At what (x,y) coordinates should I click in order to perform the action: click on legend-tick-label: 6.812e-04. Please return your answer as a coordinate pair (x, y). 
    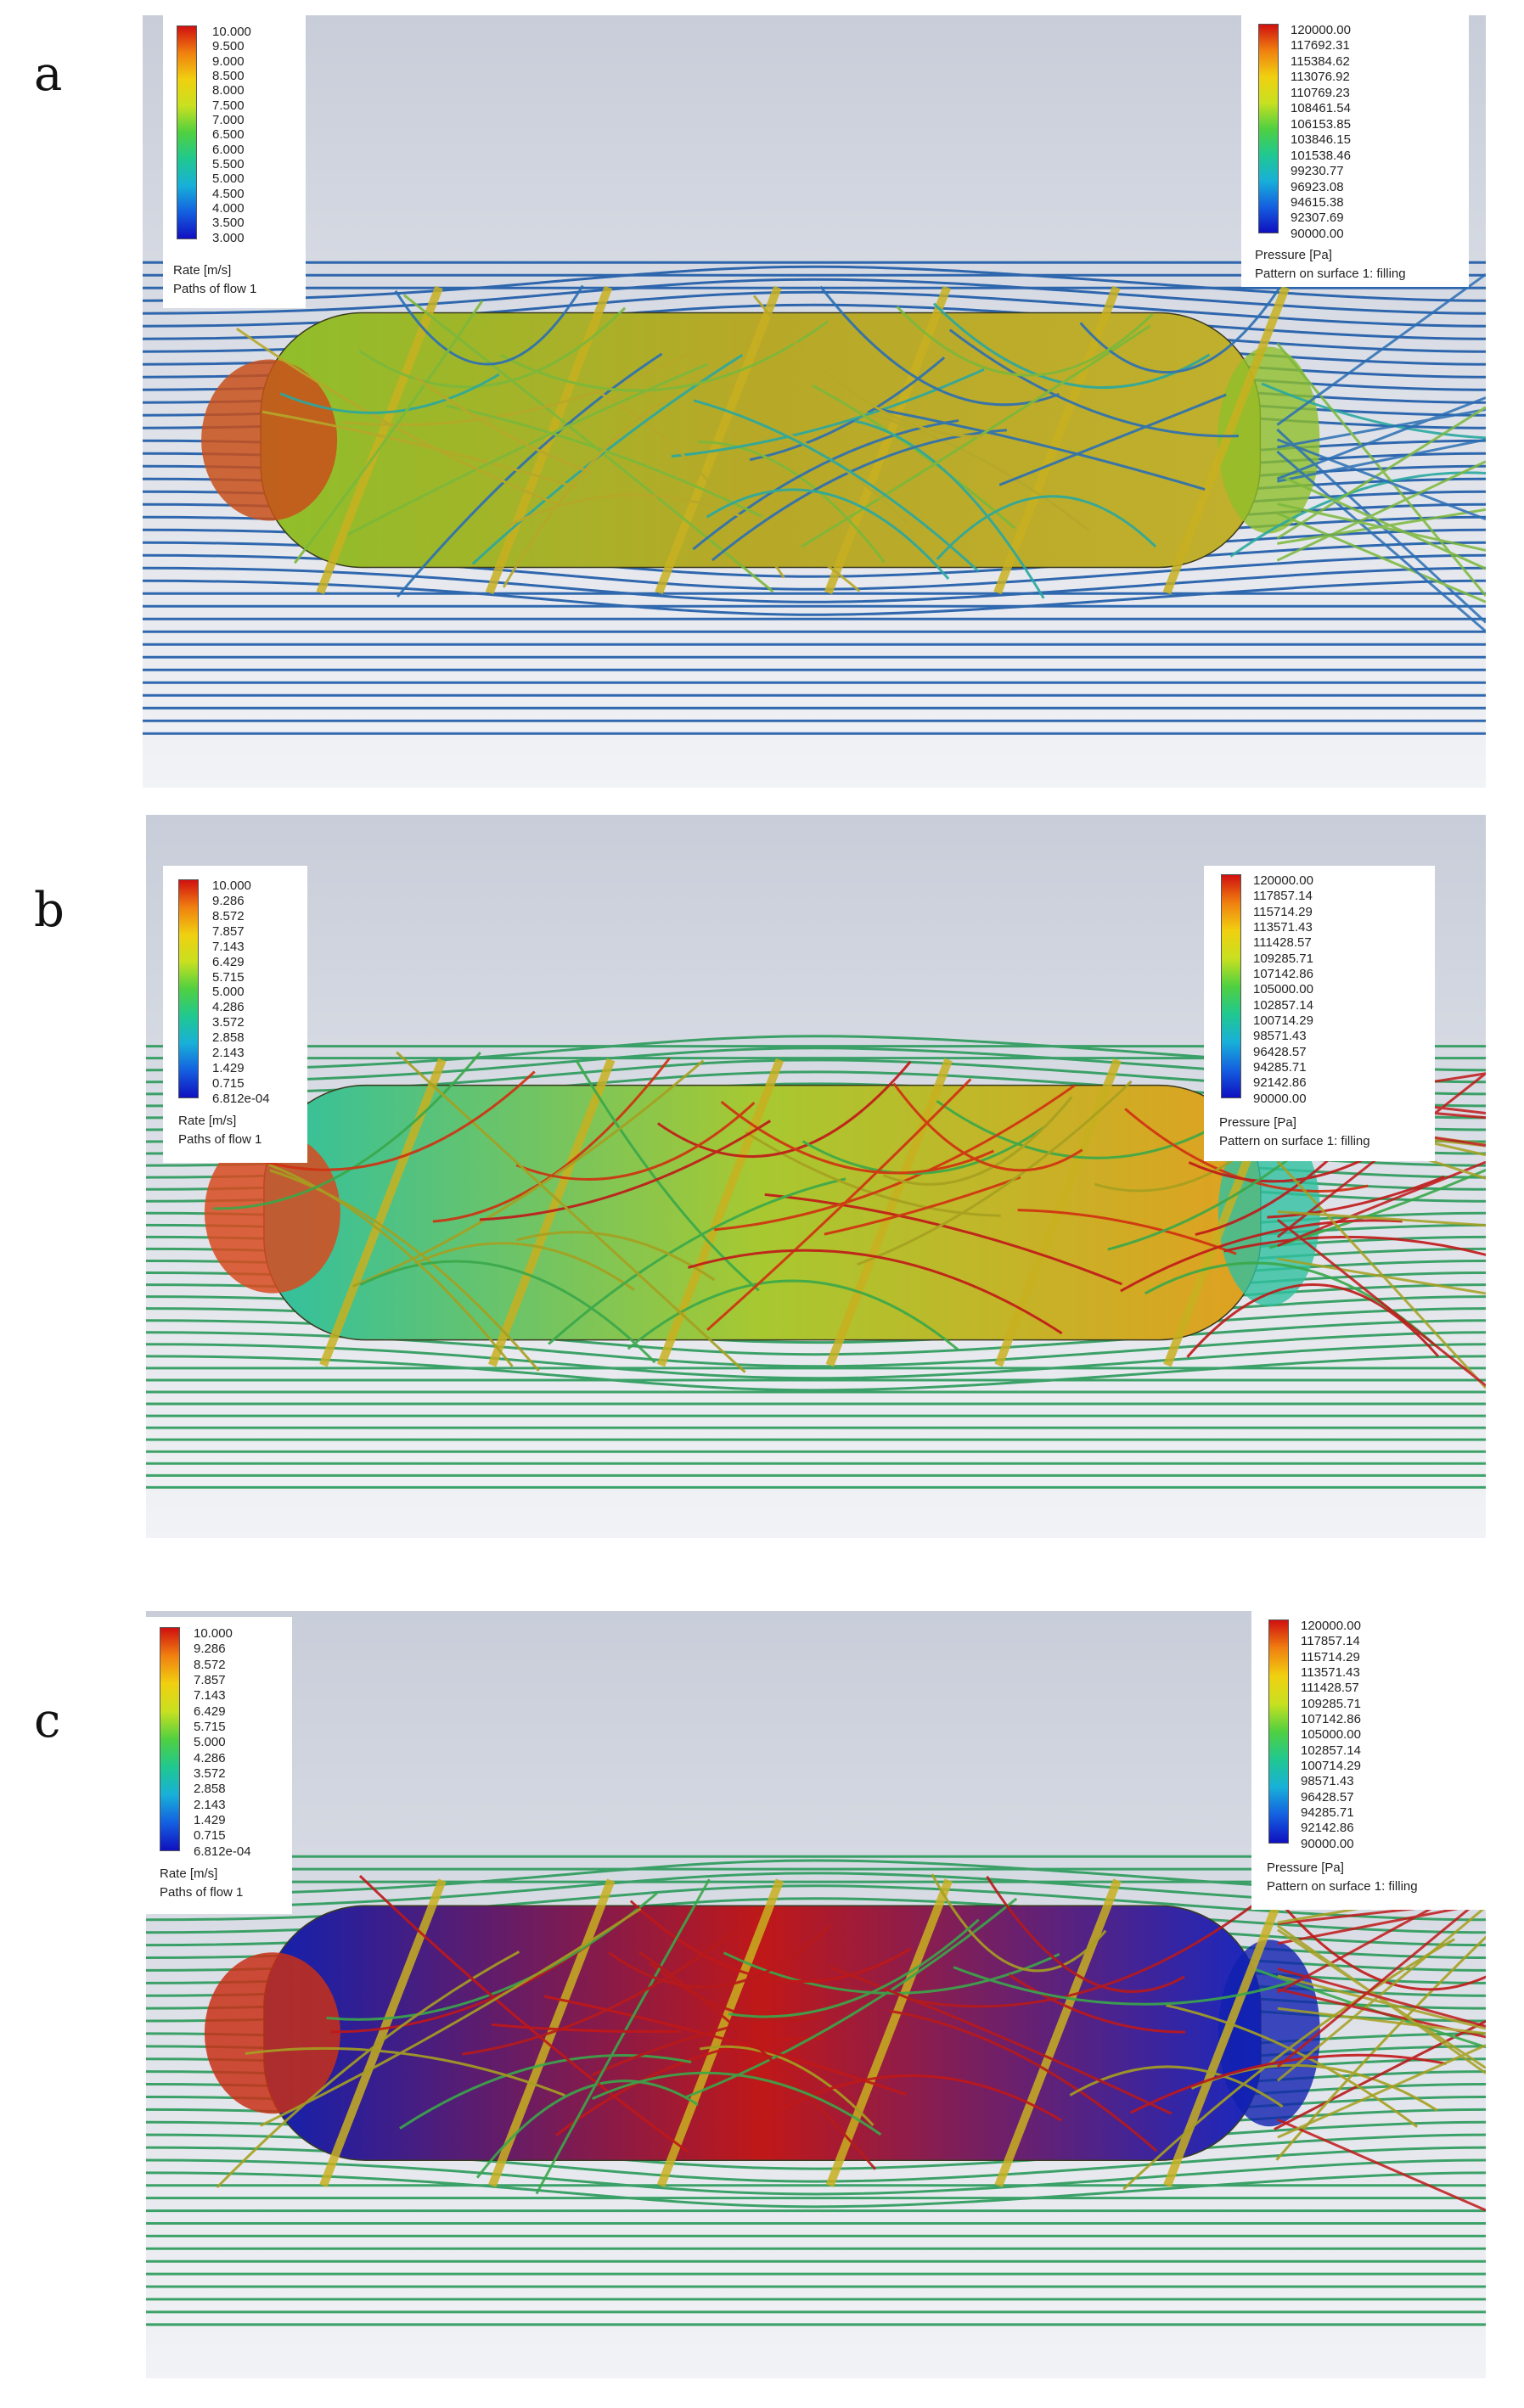
    Looking at the image, I should click on (241, 1098).